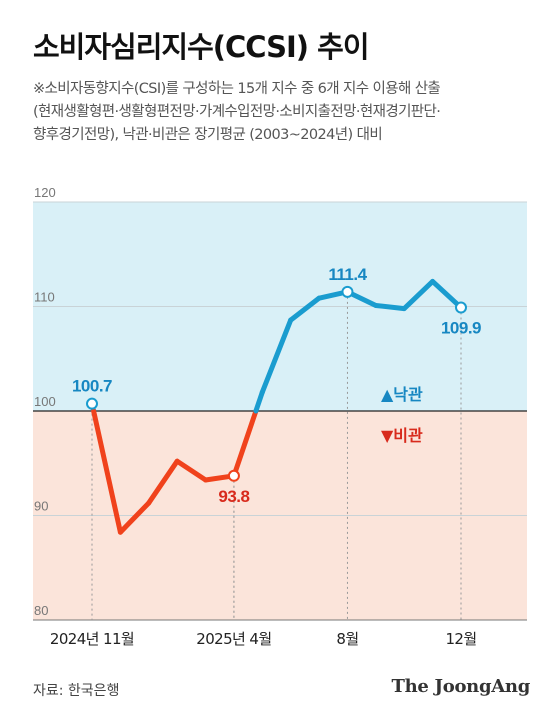 The width and height of the screenshot is (560, 721). Describe the element at coordinates (41, 506) in the screenshot. I see `y-tick-label: 90` at that location.